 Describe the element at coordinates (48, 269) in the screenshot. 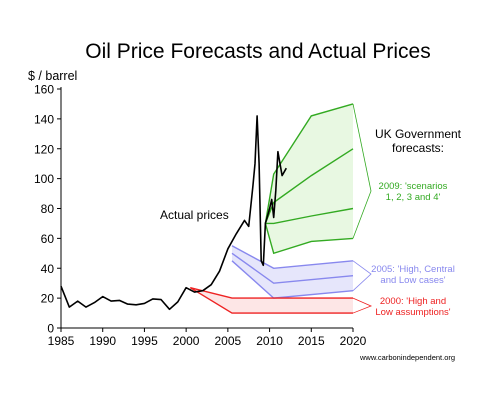

I see `y-tick-label: 40` at that location.